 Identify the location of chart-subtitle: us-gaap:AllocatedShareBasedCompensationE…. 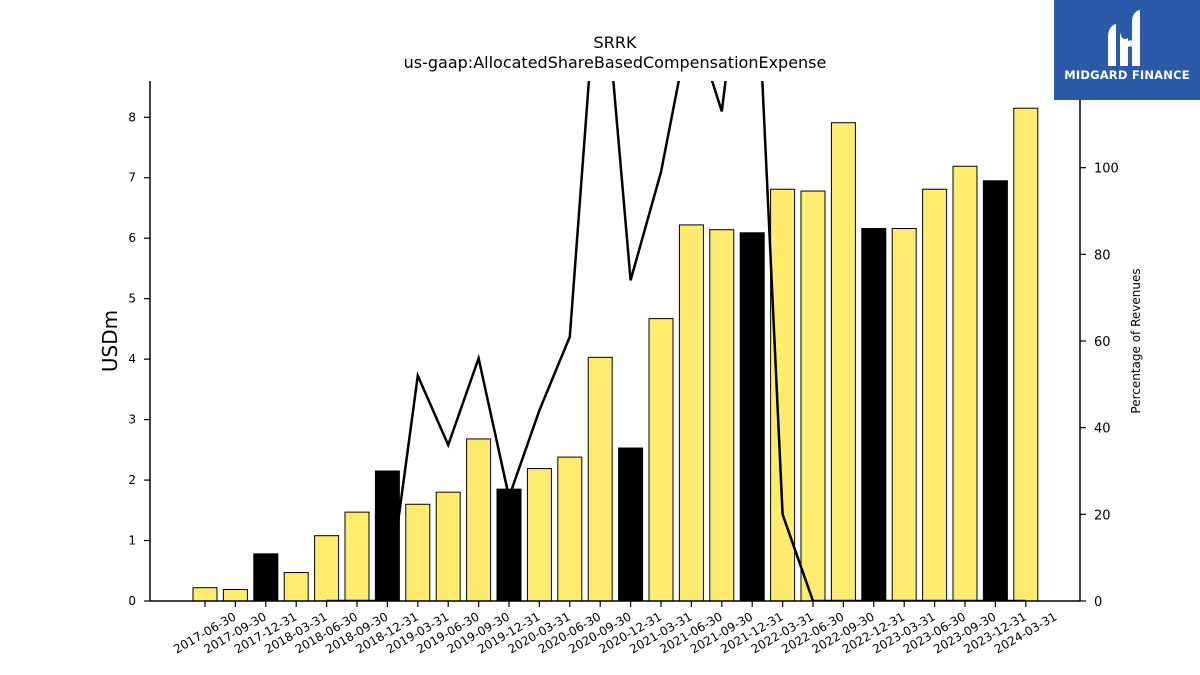
(615, 62).